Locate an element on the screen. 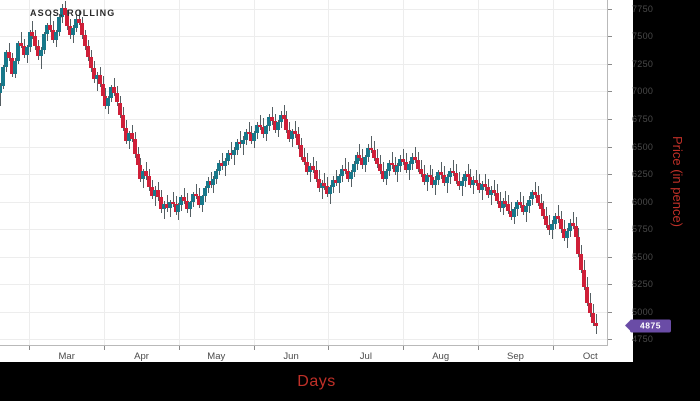 The image size is (700, 401). x-axis-tick-label: Jul is located at coordinates (365, 356).